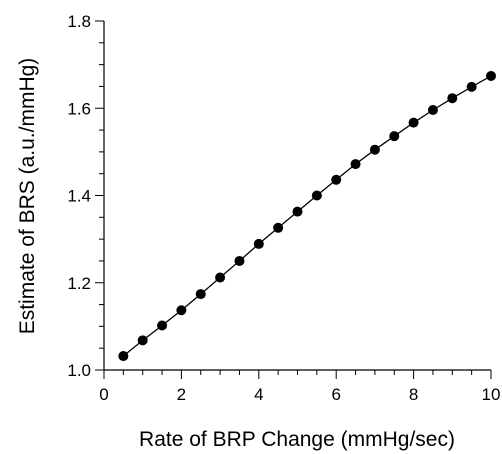  What do you see at coordinates (413, 394) in the screenshot?
I see `x-tick-label: 8` at bounding box center [413, 394].